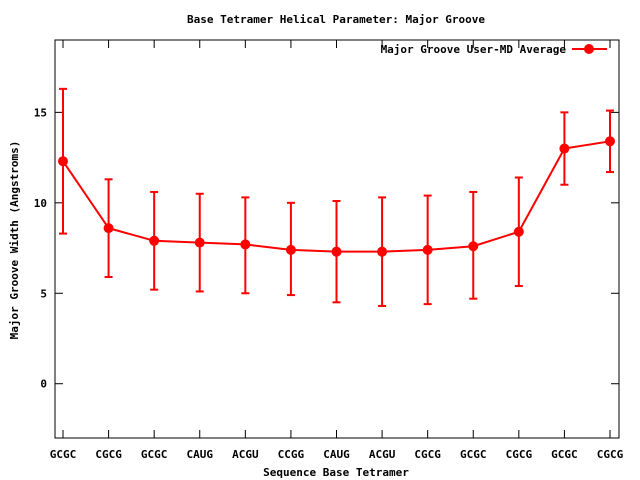 Image resolution: width=640 pixels, height=480 pixels. What do you see at coordinates (291, 454) in the screenshot?
I see `x-tick-label: CCGG` at bounding box center [291, 454].